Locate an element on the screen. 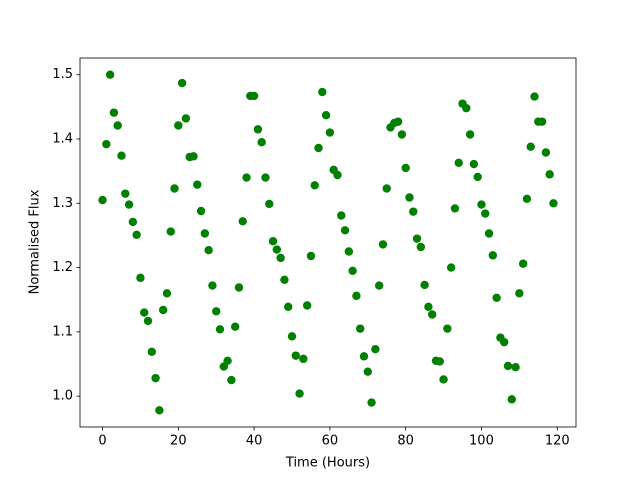  x-tick-label: 120 is located at coordinates (557, 441).